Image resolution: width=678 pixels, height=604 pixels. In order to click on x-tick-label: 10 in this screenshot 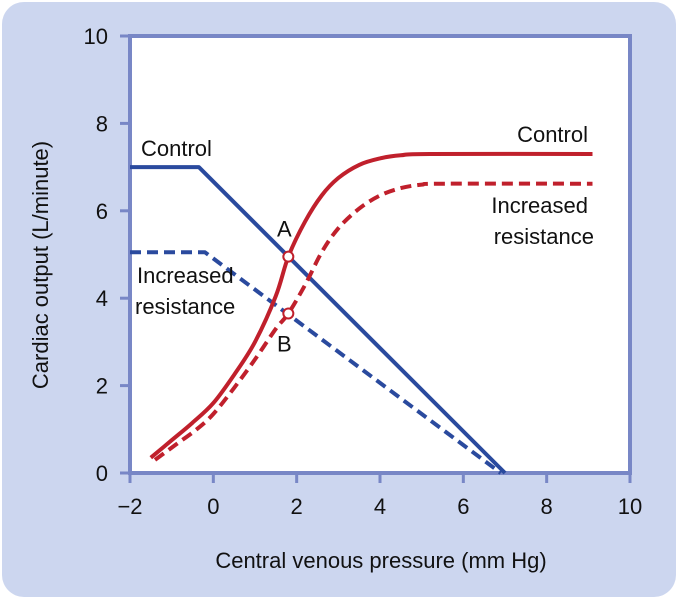, I will do `click(630, 506)`.